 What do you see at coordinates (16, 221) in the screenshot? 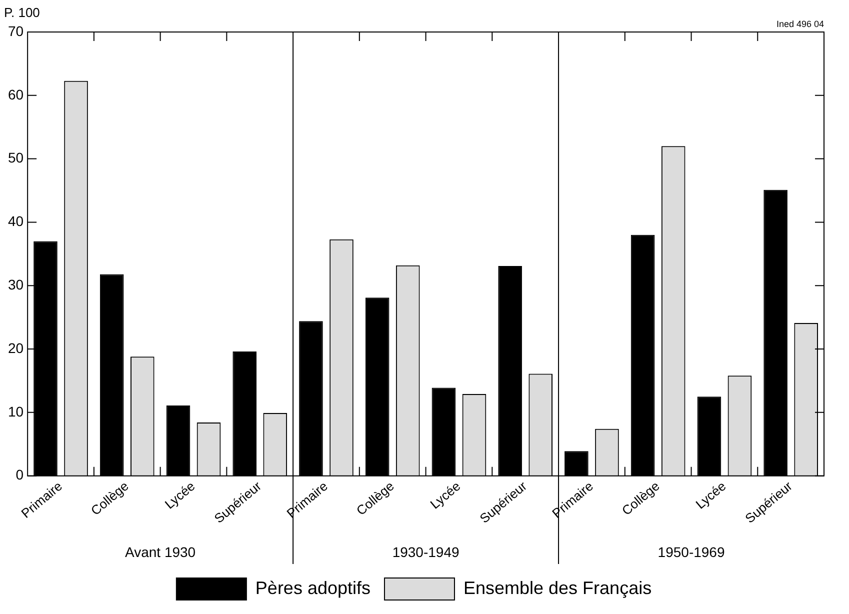
I see `y-tick-label: 40` at bounding box center [16, 221].